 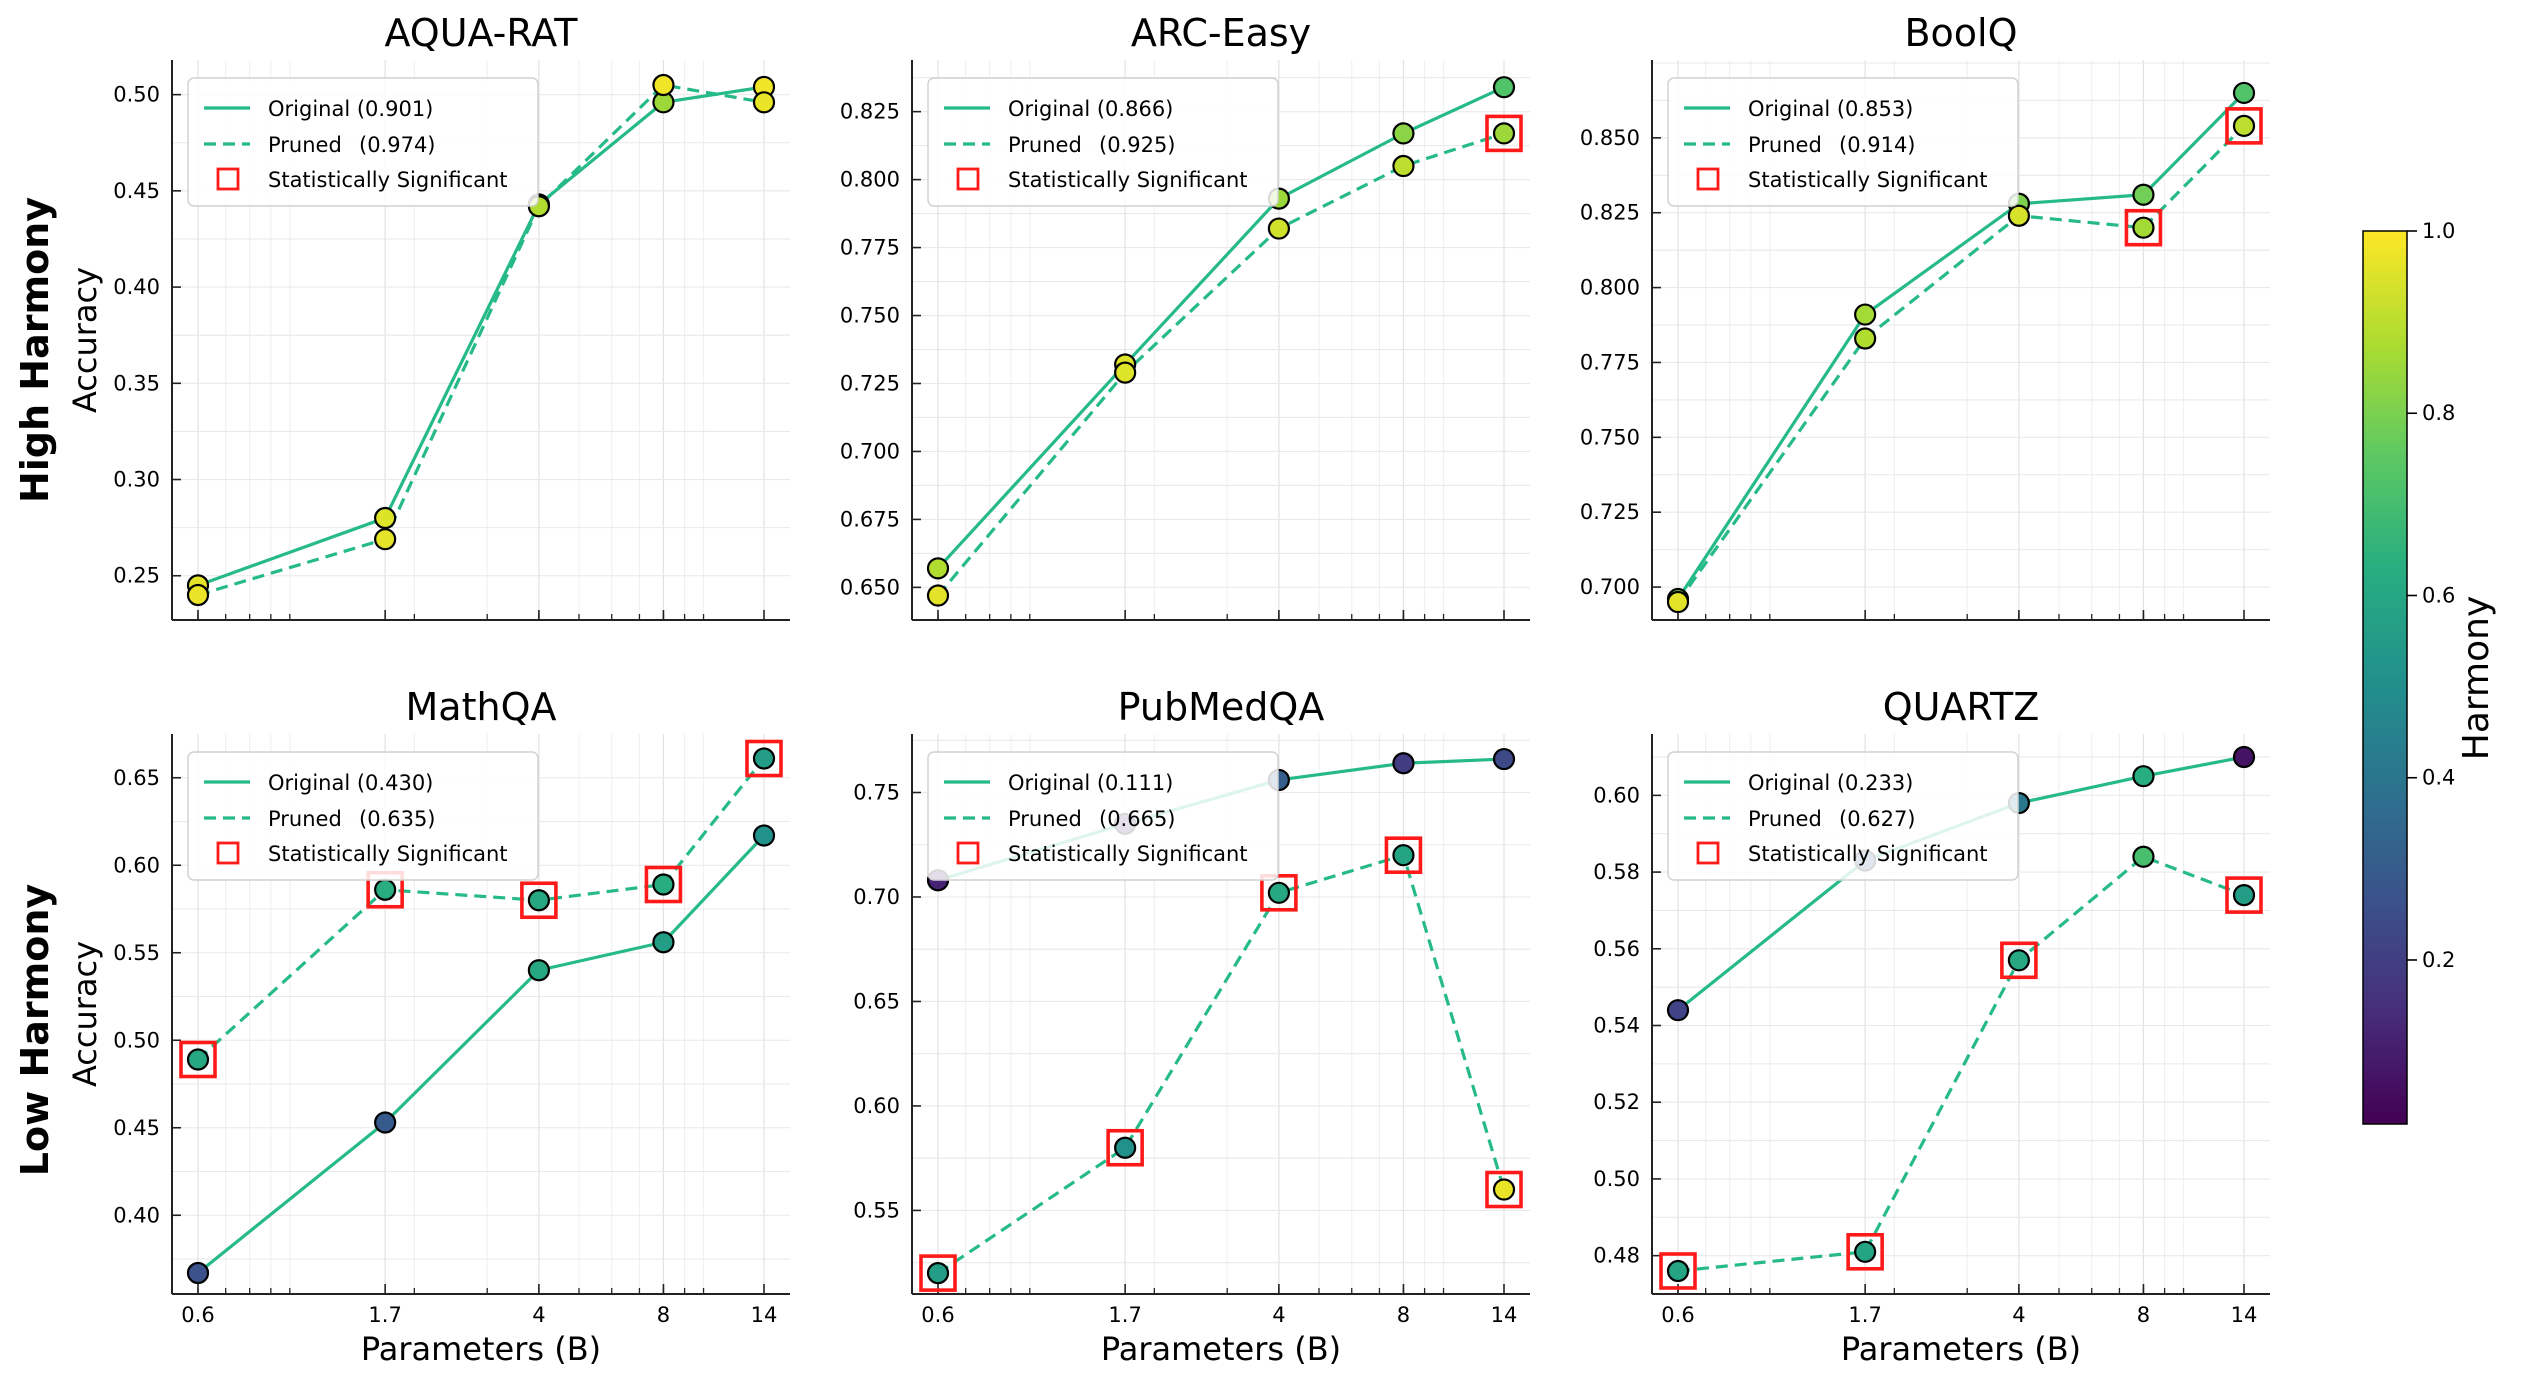 What do you see at coordinates (136, 1215) in the screenshot?
I see `y-tick-label: 0.40` at bounding box center [136, 1215].